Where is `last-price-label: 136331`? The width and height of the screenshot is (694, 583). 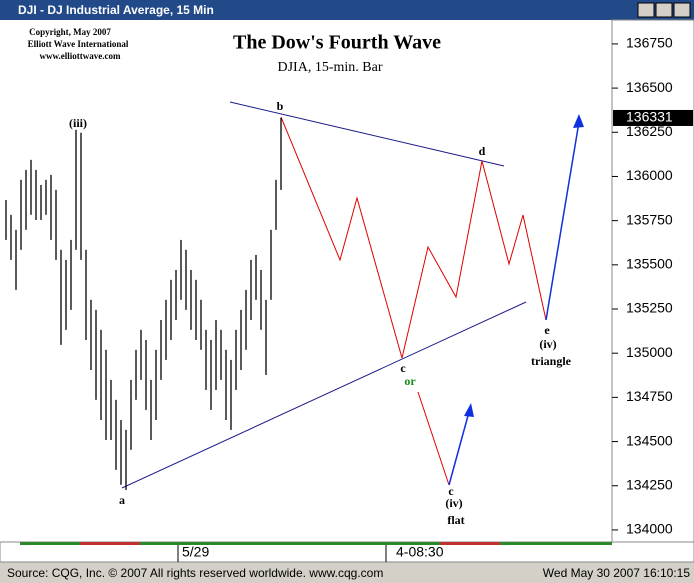
last-price-label: 136331 is located at coordinates (649, 117).